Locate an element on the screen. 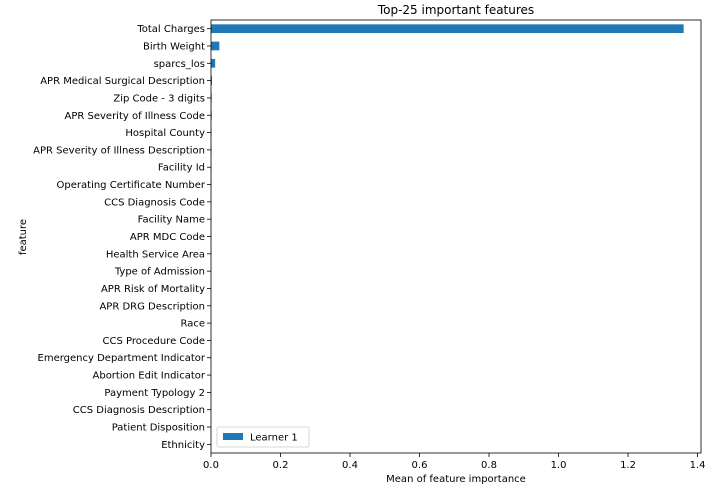  x-tick-label: 1.4 is located at coordinates (698, 465).